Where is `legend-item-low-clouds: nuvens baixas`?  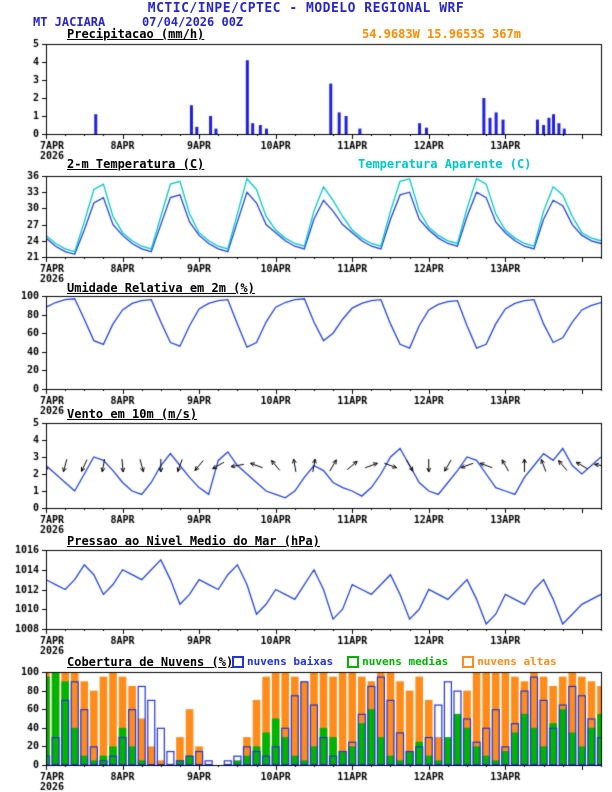
legend-item-low-clouds: nuvens baixas is located at coordinates (282, 661).